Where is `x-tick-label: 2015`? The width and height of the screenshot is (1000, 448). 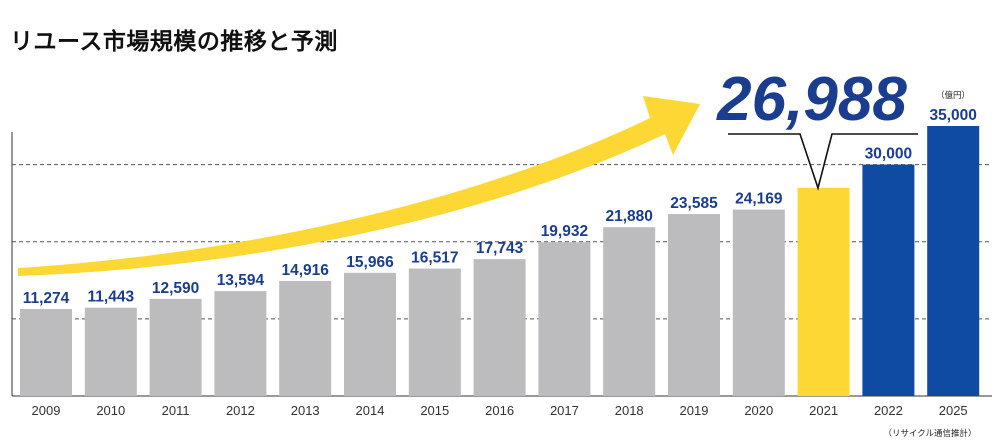 x-tick-label: 2015 is located at coordinates (434, 410).